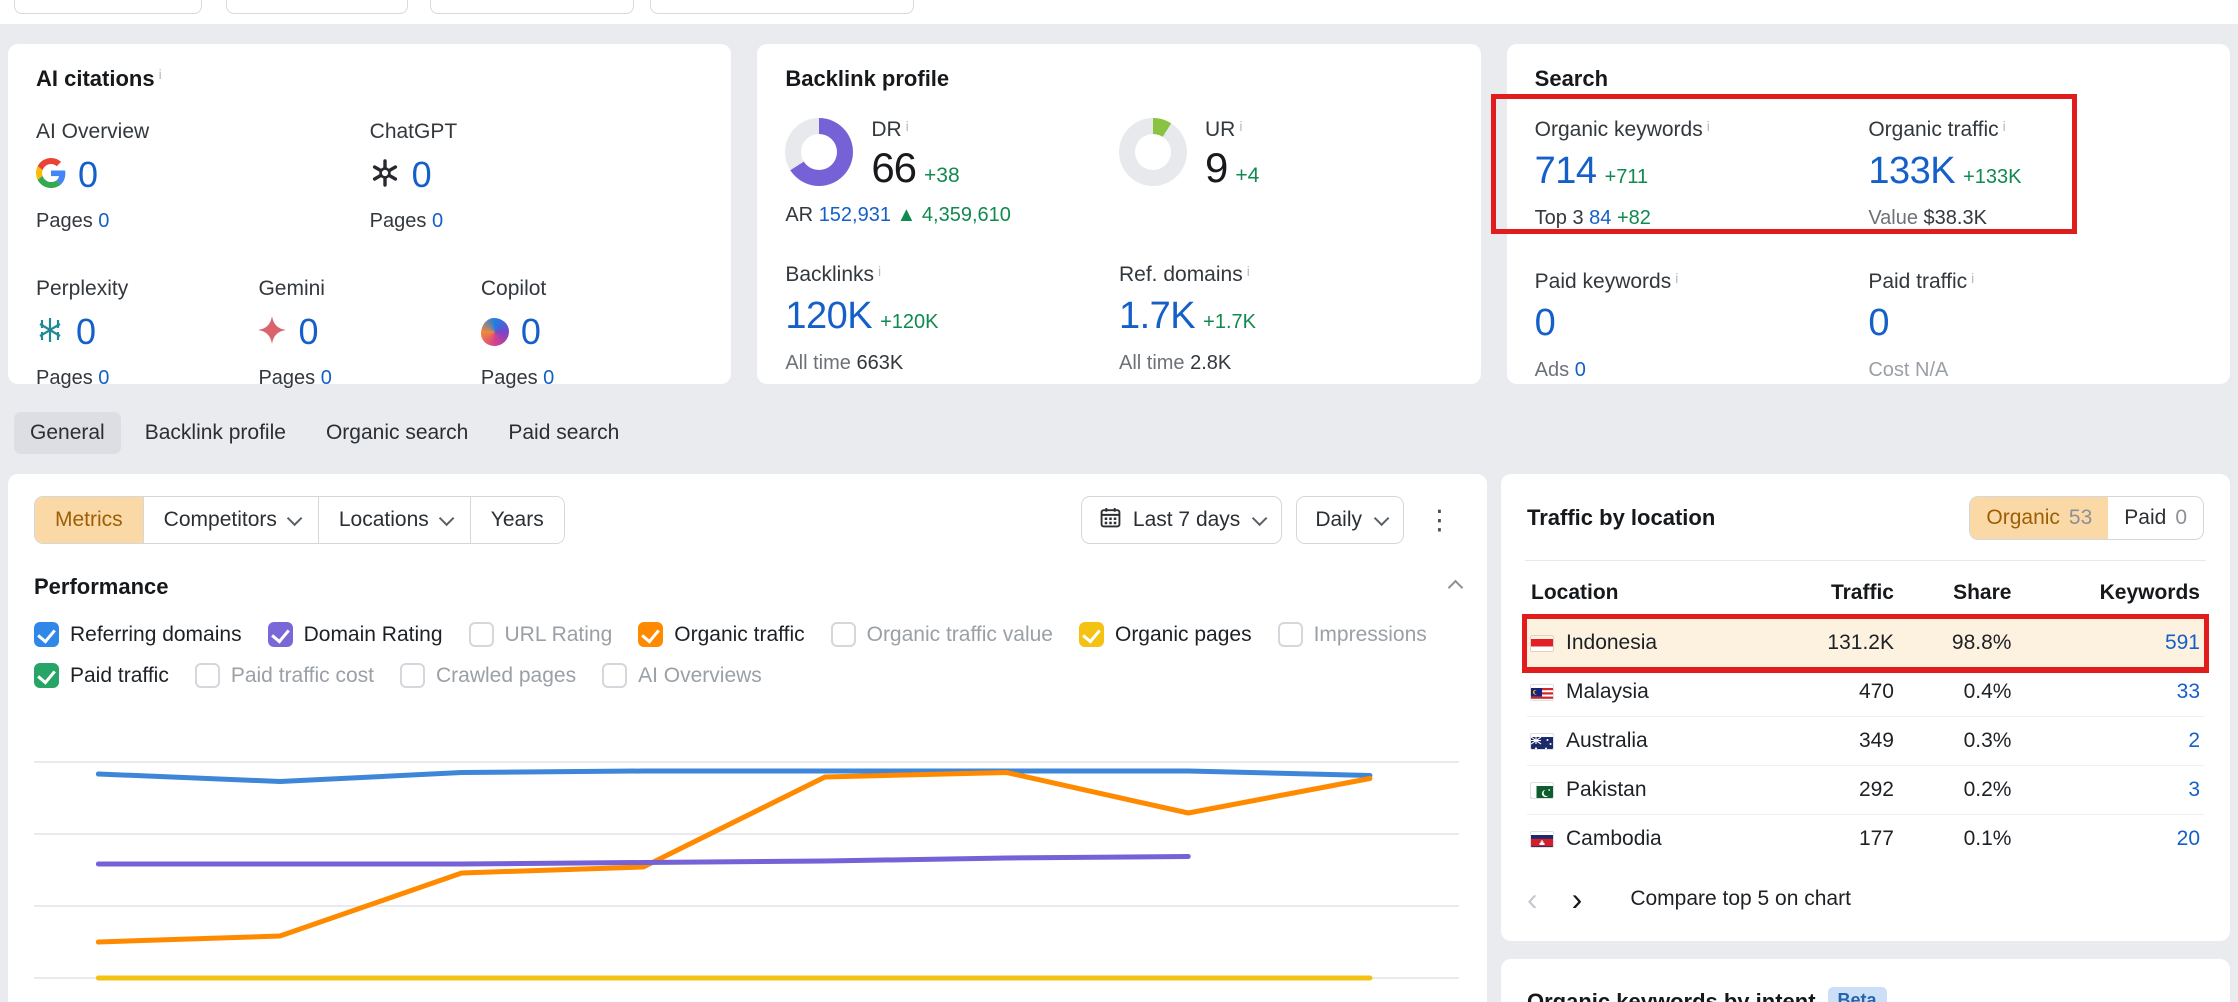  Describe the element at coordinates (1455, 587) in the screenshot. I see `chevron-up-icon` at that location.